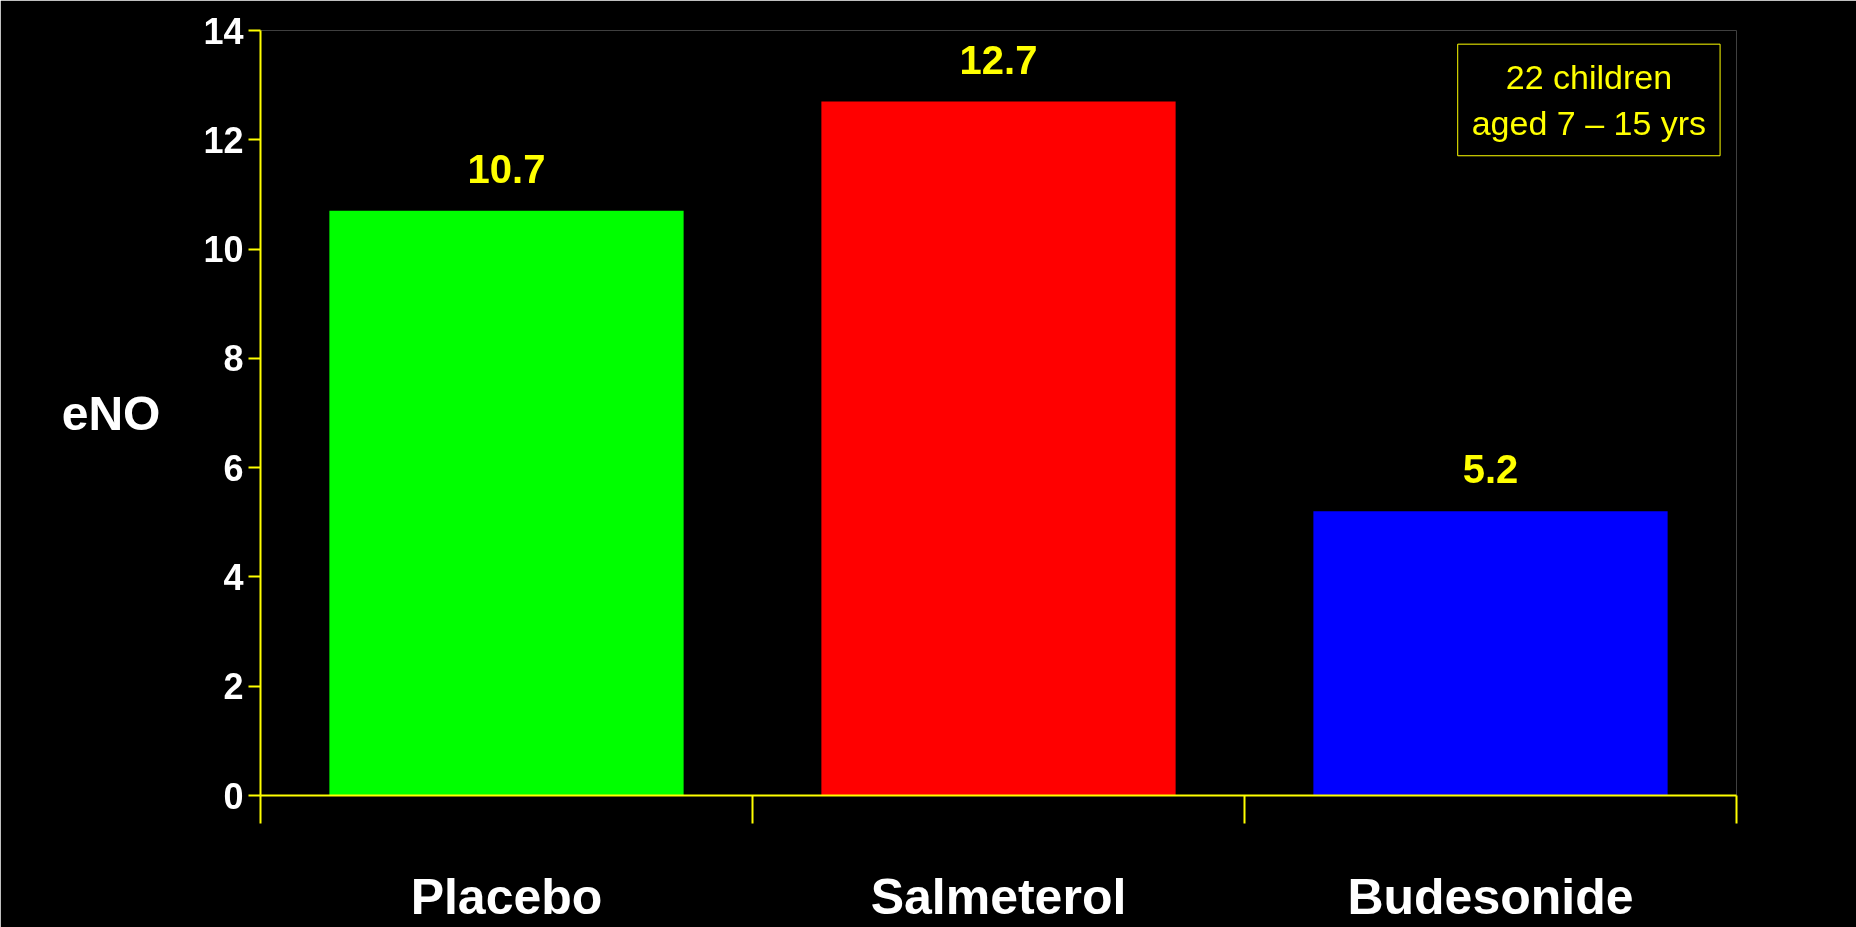 This screenshot has height=927, width=1856. I want to click on y-tick-label: 6, so click(233, 468).